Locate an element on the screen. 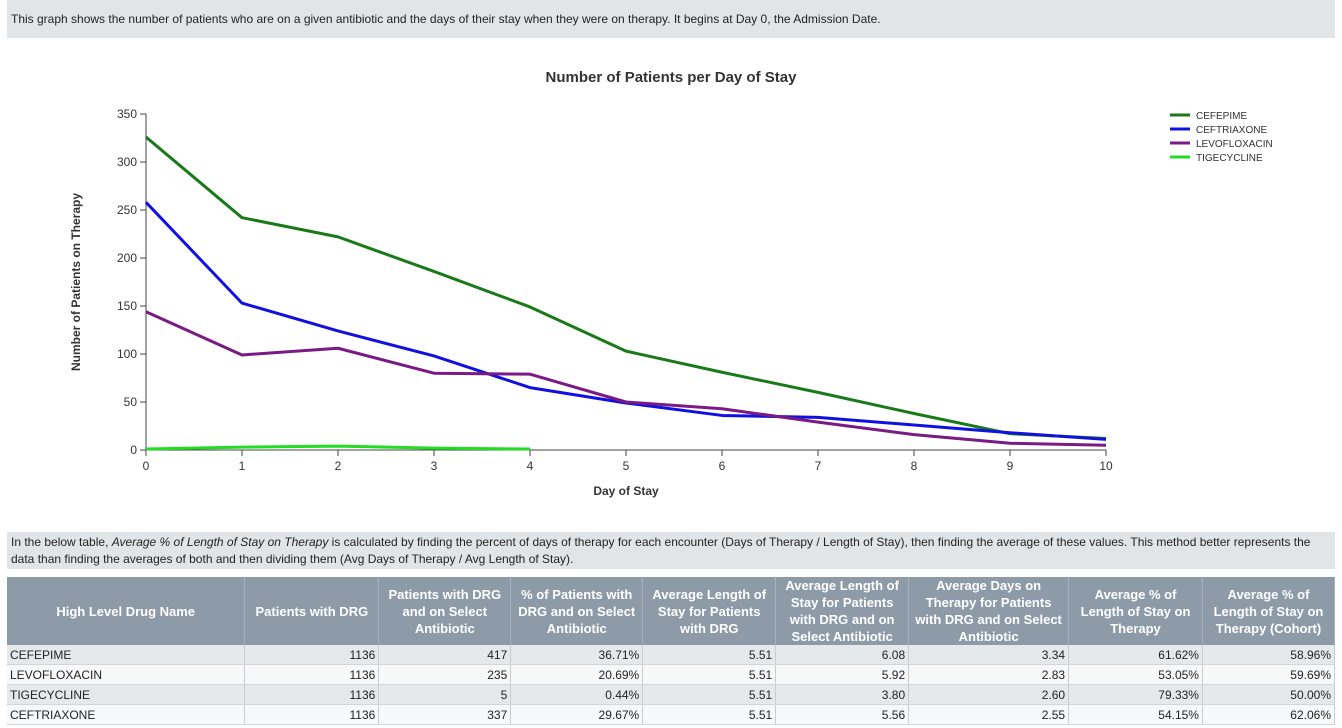 The image size is (1342, 728). y-tick-label: 0 is located at coordinates (133, 450).